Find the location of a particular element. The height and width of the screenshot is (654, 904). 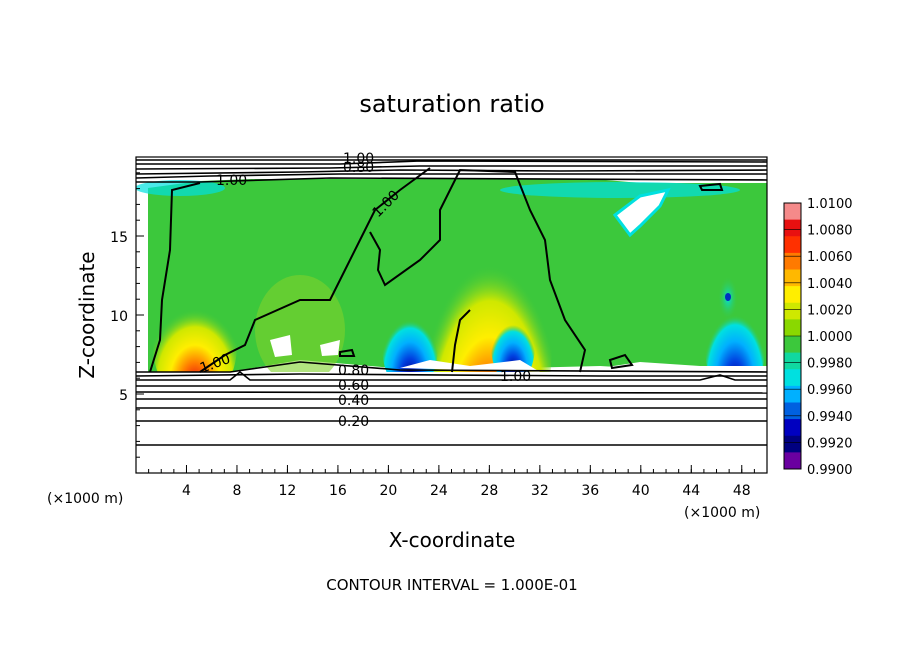

x-axis-ticks: 4 8 12 16 20 24 28 32 36 40 44 48 is located at coordinates (451, 482).